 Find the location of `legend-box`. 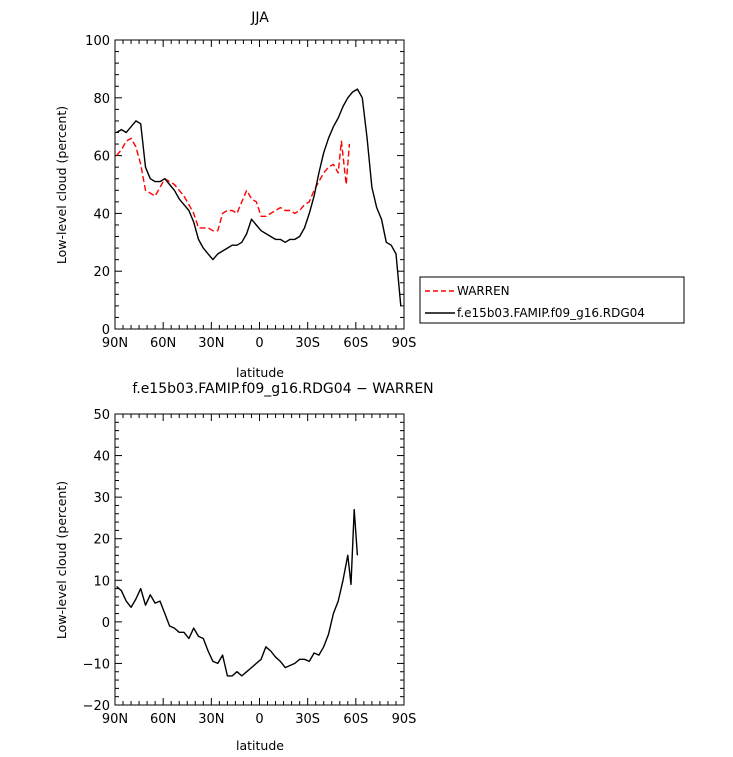

legend-box is located at coordinates (552, 300).